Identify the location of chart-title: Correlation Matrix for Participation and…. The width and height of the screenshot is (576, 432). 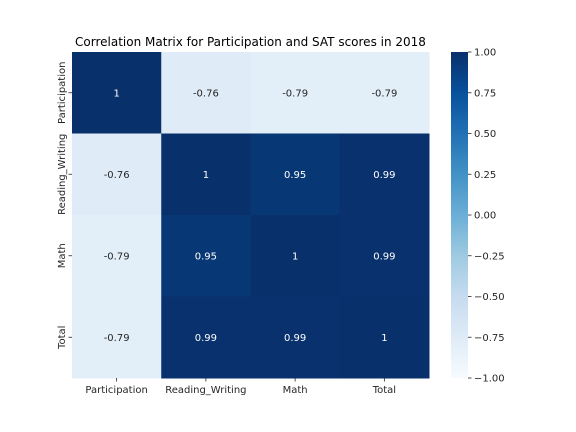
(250, 42).